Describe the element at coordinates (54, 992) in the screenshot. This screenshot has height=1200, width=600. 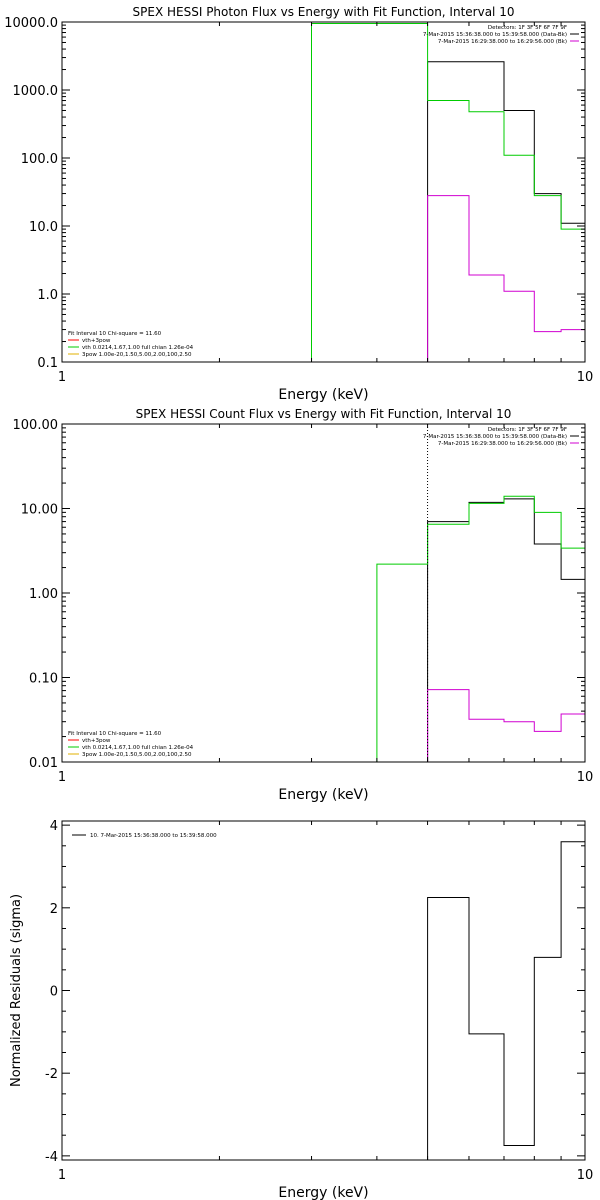
I see `y-tick-label: 0` at that location.